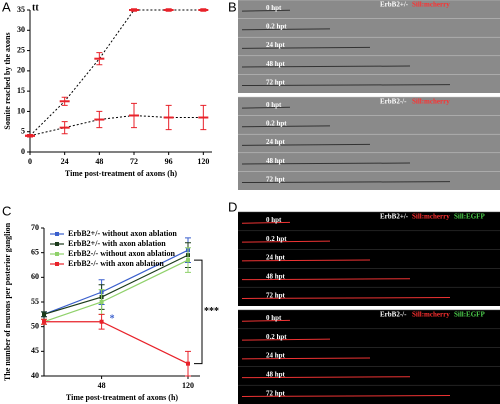  I want to click on y-tick-label: 45, so click(35, 350).